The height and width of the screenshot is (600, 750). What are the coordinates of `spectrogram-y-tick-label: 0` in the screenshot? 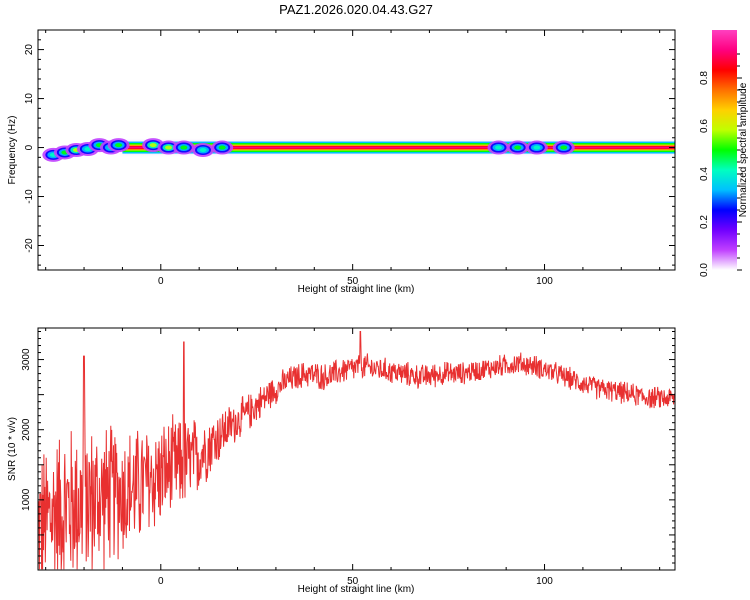 It's located at (29, 147).